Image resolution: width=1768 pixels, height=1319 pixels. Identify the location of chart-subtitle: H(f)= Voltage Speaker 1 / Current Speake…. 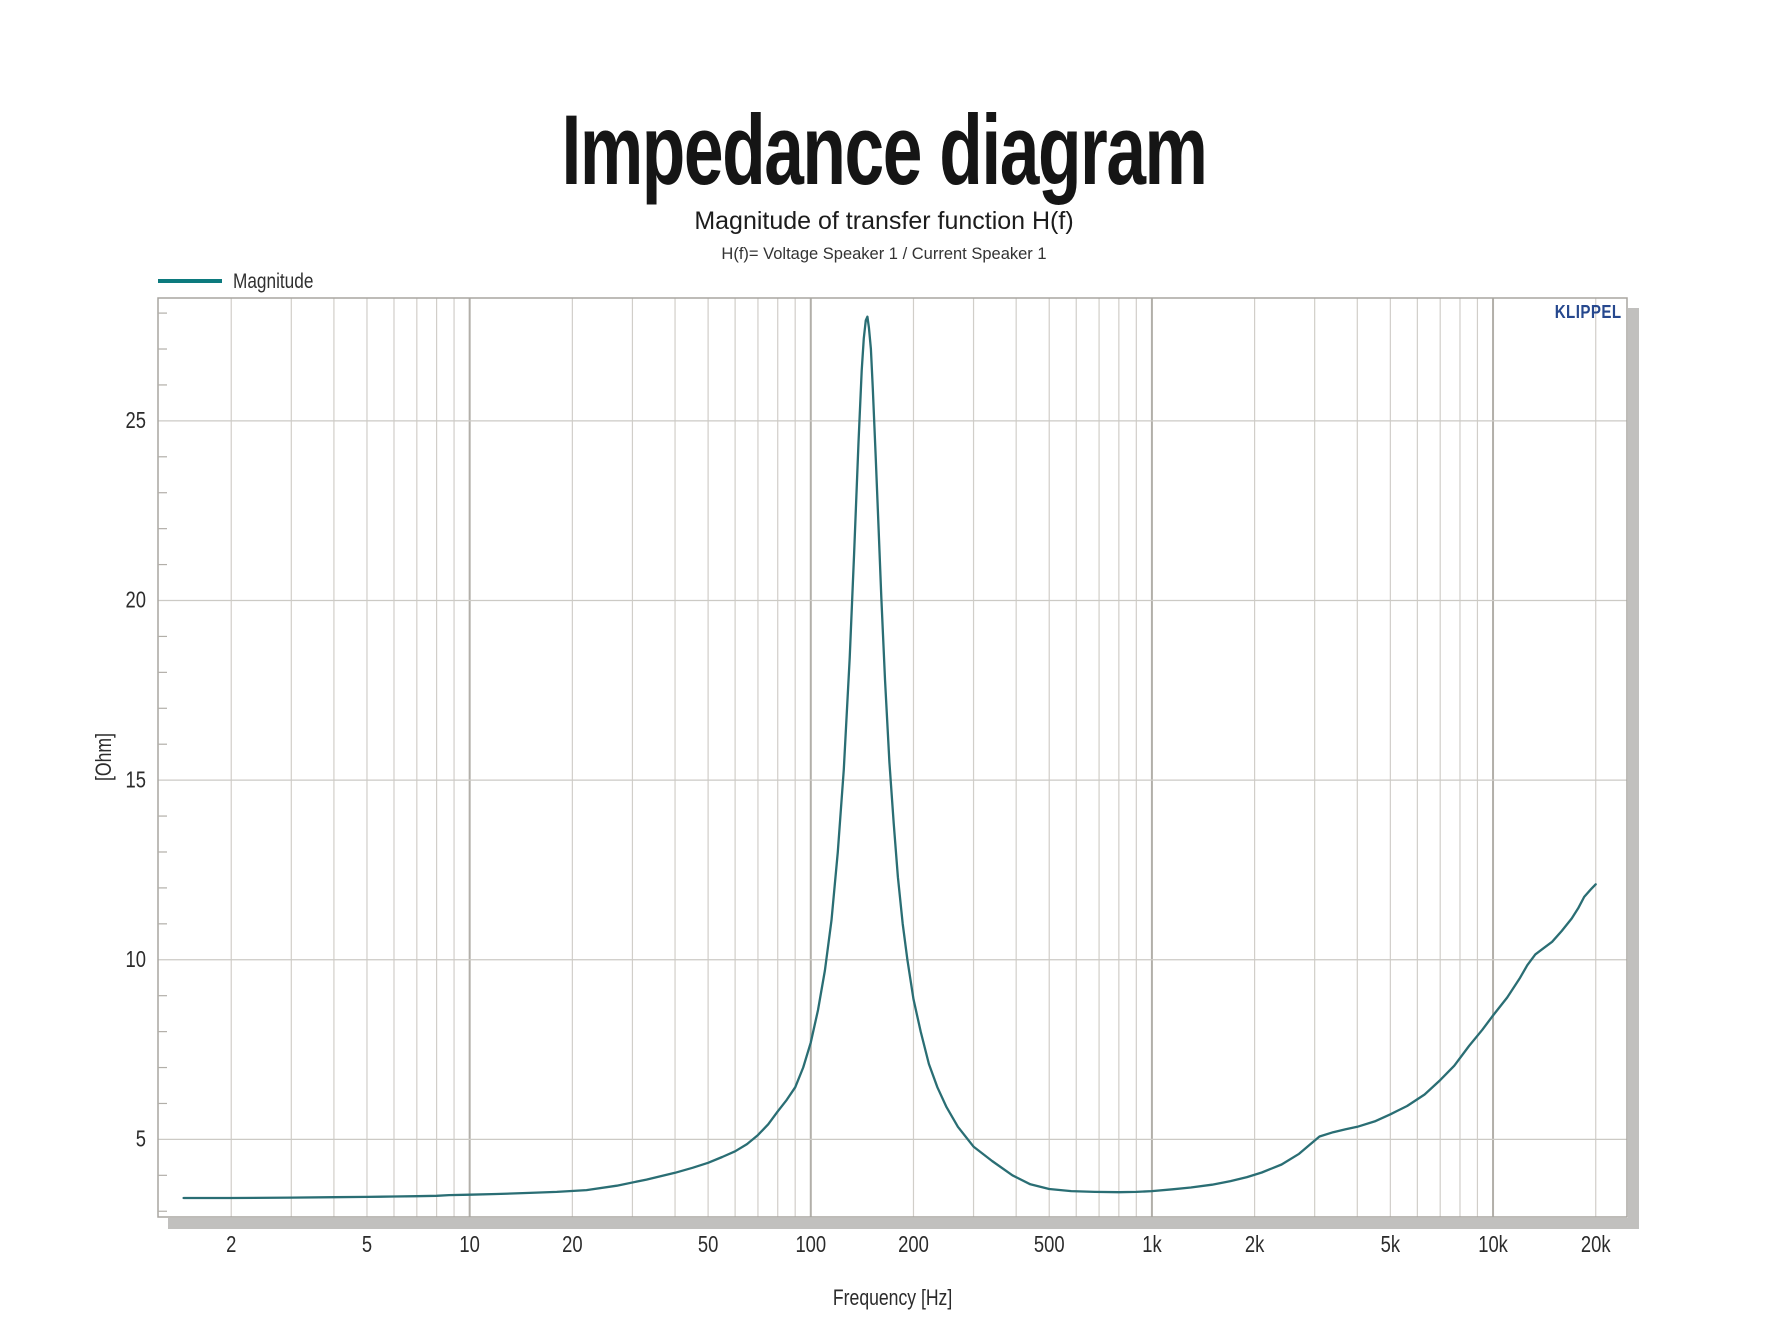
(884, 254).